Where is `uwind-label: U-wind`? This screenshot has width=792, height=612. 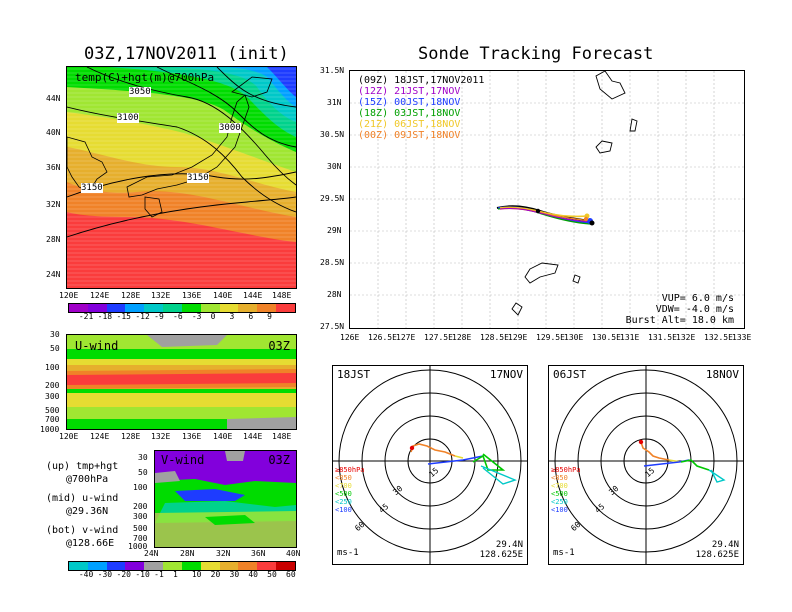 uwind-label: U-wind is located at coordinates (97, 346).